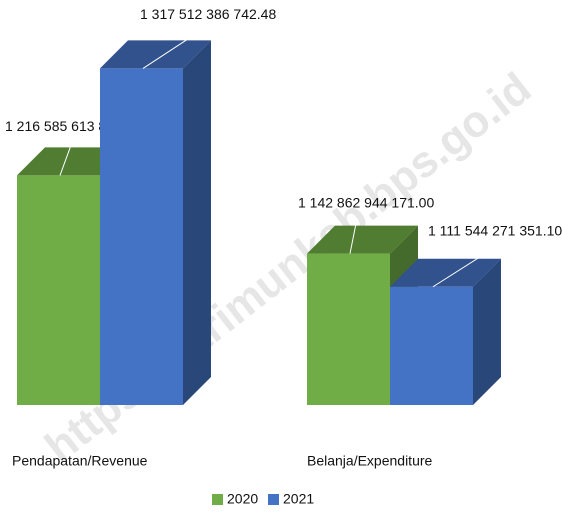 The height and width of the screenshot is (513, 562). What do you see at coordinates (80, 461) in the screenshot?
I see `x-tick-label: Pendapatan/Revenue` at bounding box center [80, 461].